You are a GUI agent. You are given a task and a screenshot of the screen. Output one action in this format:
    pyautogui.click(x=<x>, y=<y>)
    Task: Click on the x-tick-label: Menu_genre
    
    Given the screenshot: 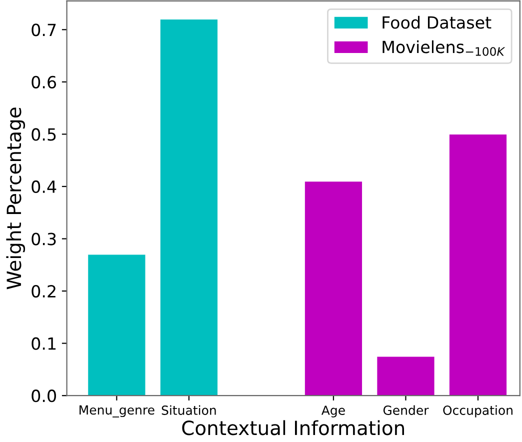 What is the action you would take?
    pyautogui.click(x=117, y=411)
    